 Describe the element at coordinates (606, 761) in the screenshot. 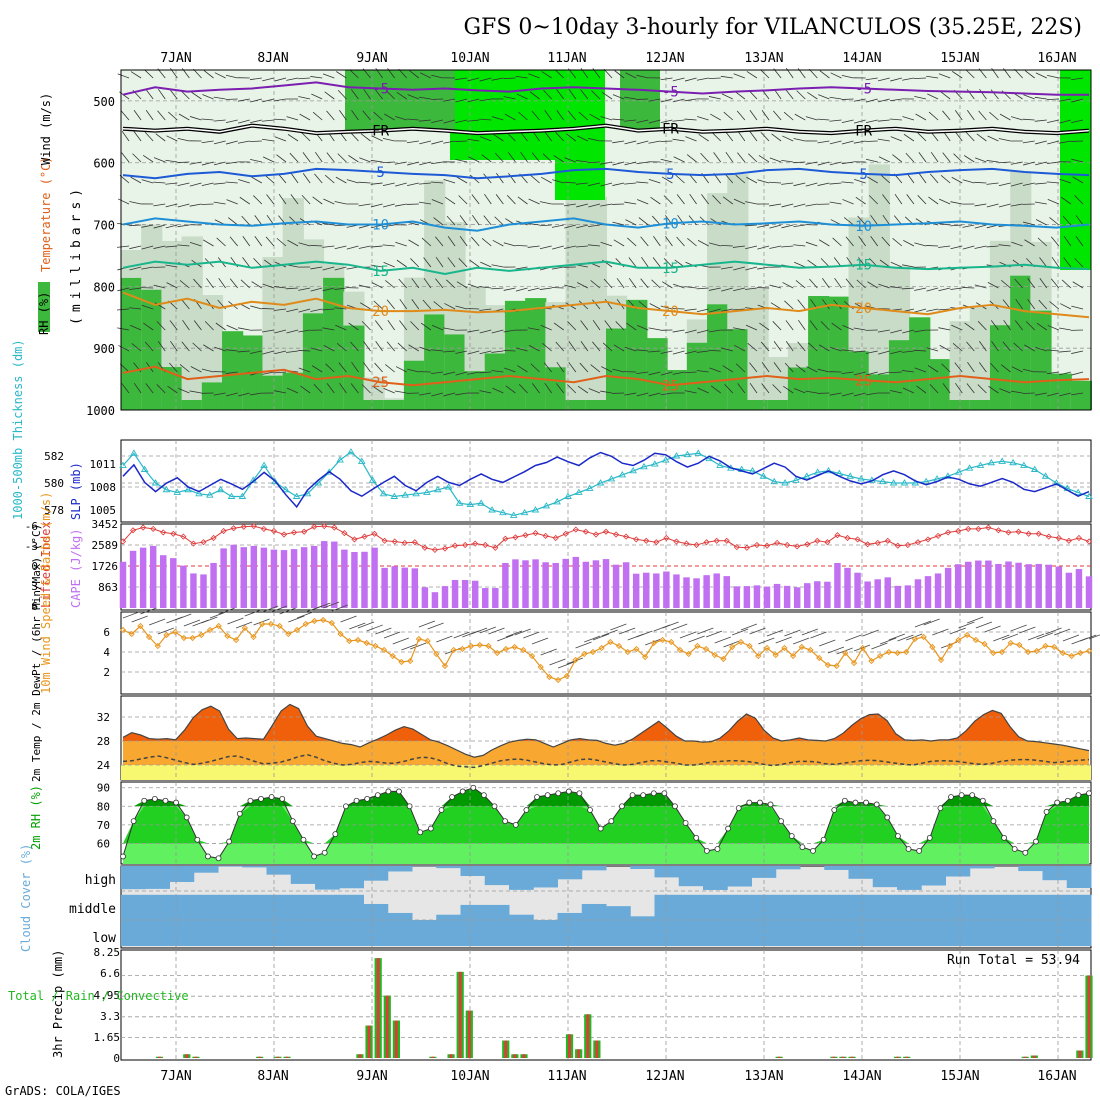

I see `dewpoint-line` at that location.